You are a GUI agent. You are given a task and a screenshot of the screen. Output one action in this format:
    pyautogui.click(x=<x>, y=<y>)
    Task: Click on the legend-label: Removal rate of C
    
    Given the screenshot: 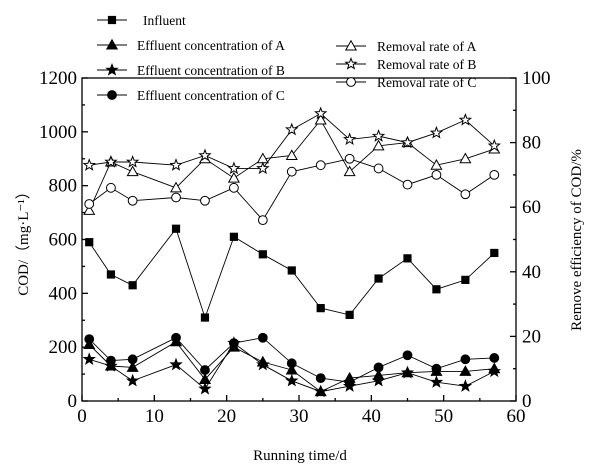 What is the action you would take?
    pyautogui.click(x=426, y=82)
    